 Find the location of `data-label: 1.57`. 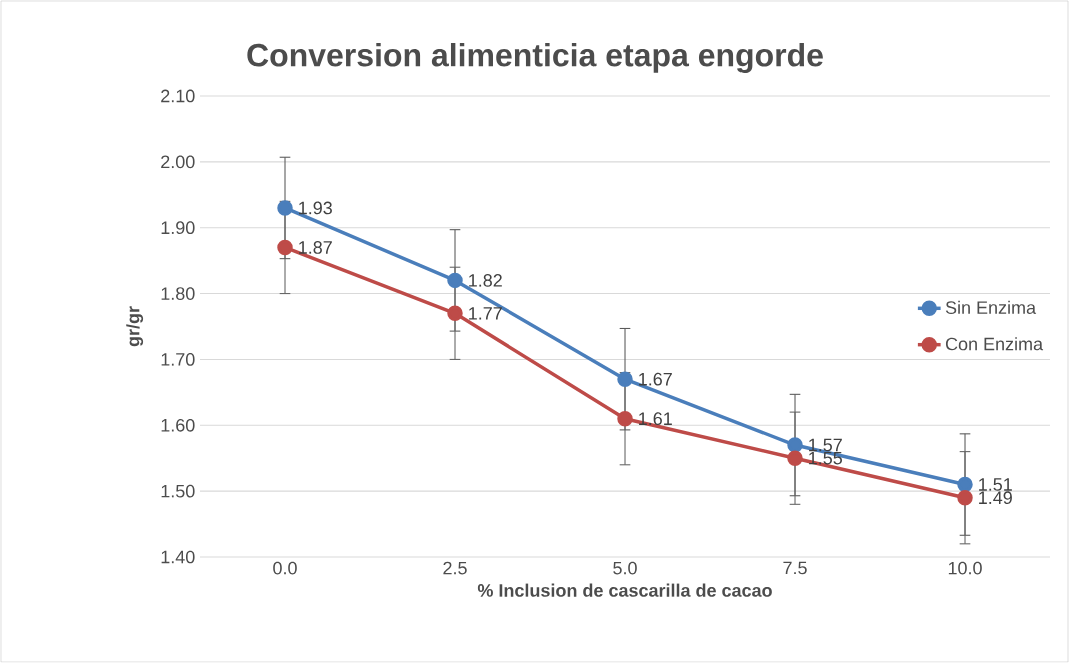

data-label: 1.57 is located at coordinates (825, 445).